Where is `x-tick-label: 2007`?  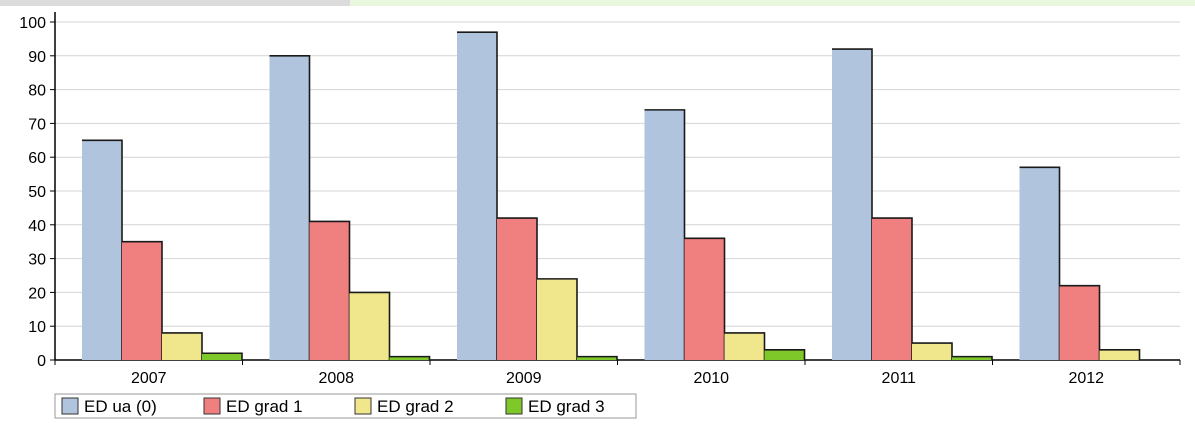 x-tick-label: 2007 is located at coordinates (149, 378).